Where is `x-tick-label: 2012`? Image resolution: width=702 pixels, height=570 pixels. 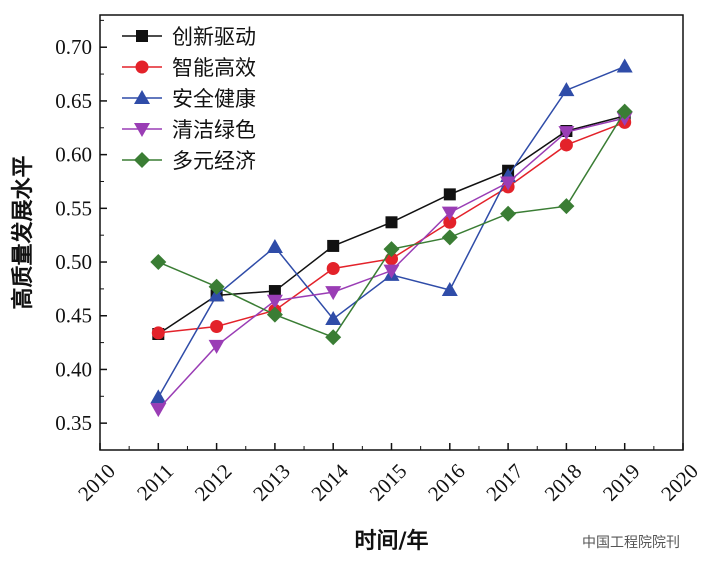
x-tick-label: 2012 is located at coordinates (213, 482).